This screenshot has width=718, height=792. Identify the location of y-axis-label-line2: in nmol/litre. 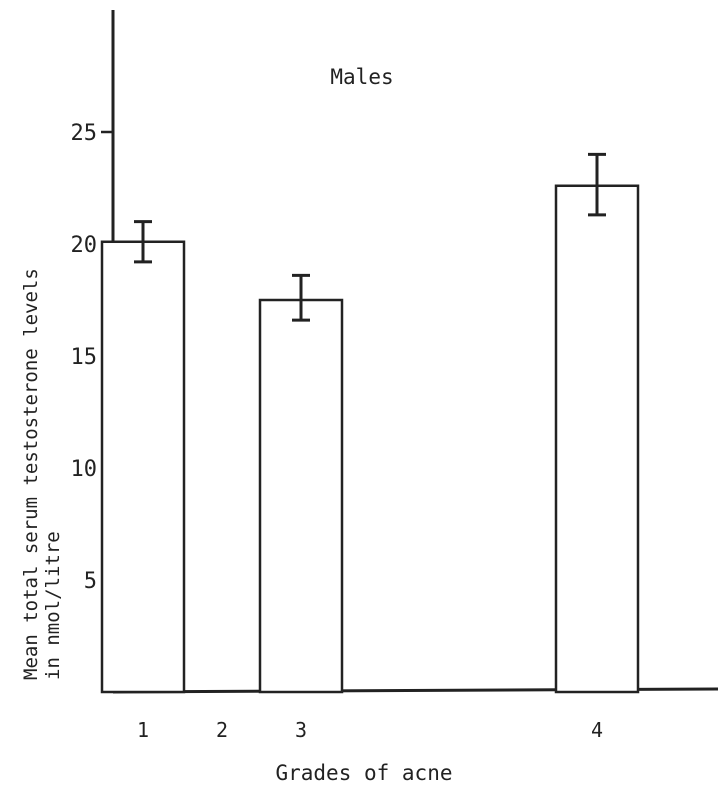
(53, 605).